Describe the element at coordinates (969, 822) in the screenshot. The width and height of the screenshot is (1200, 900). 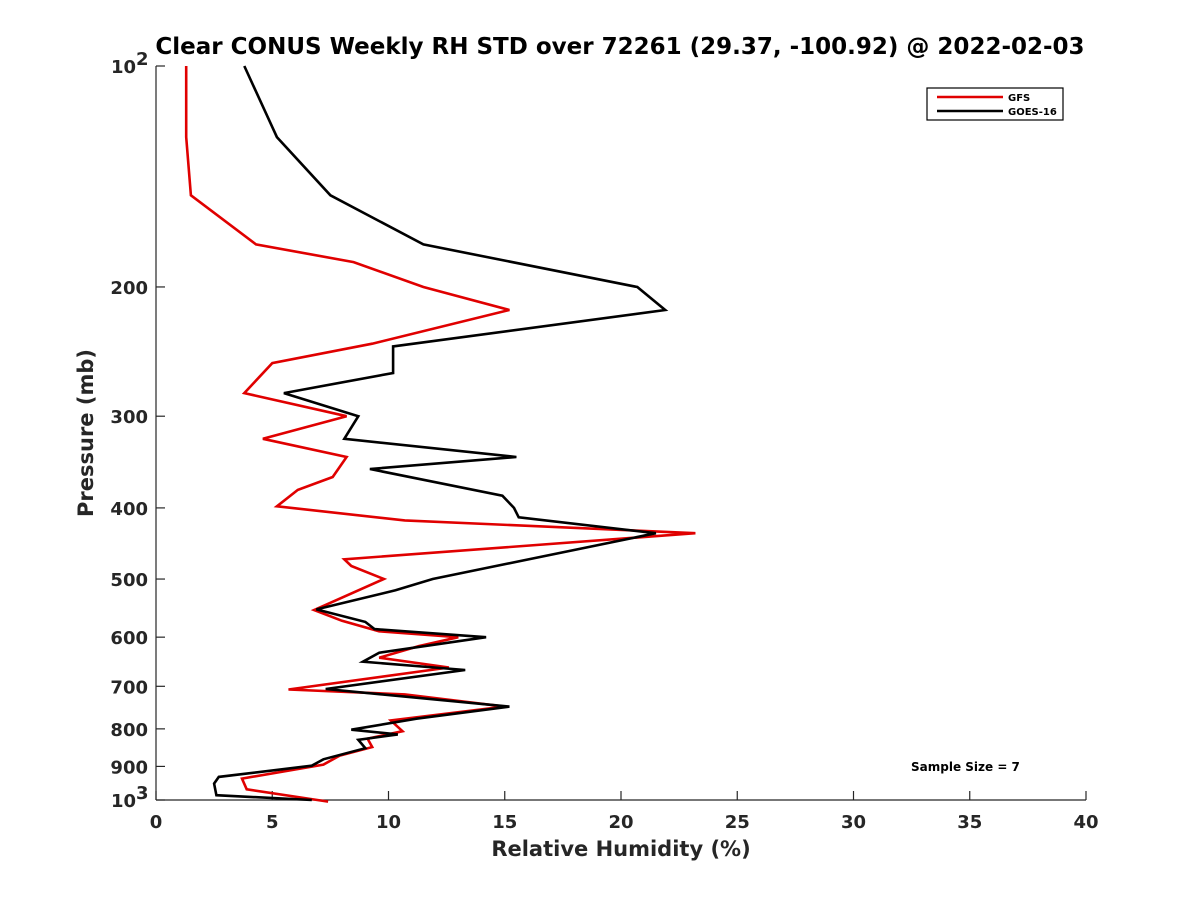
I see `x-tick-label: 35` at that location.